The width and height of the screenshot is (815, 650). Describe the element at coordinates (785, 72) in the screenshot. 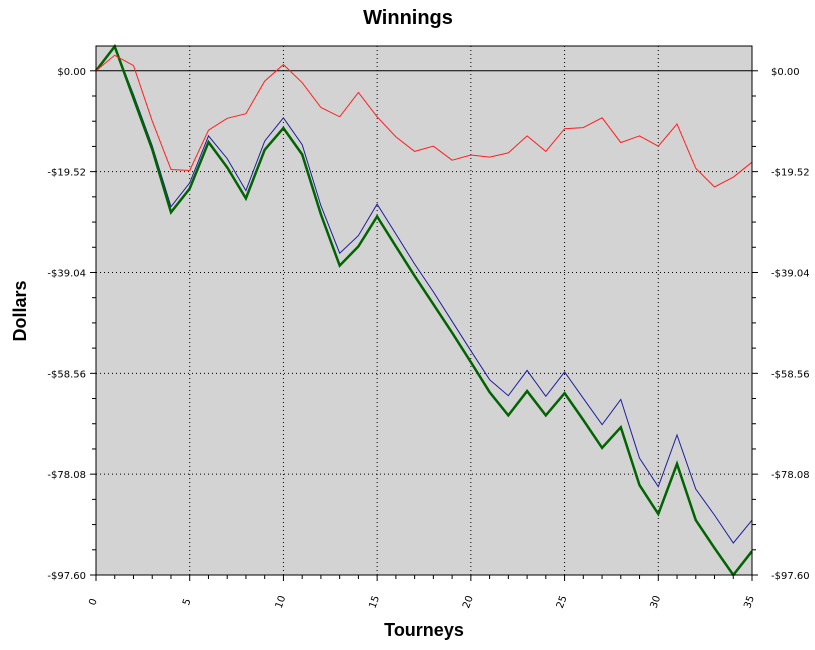

I see `y-tick-label-right: $0.00` at that location.